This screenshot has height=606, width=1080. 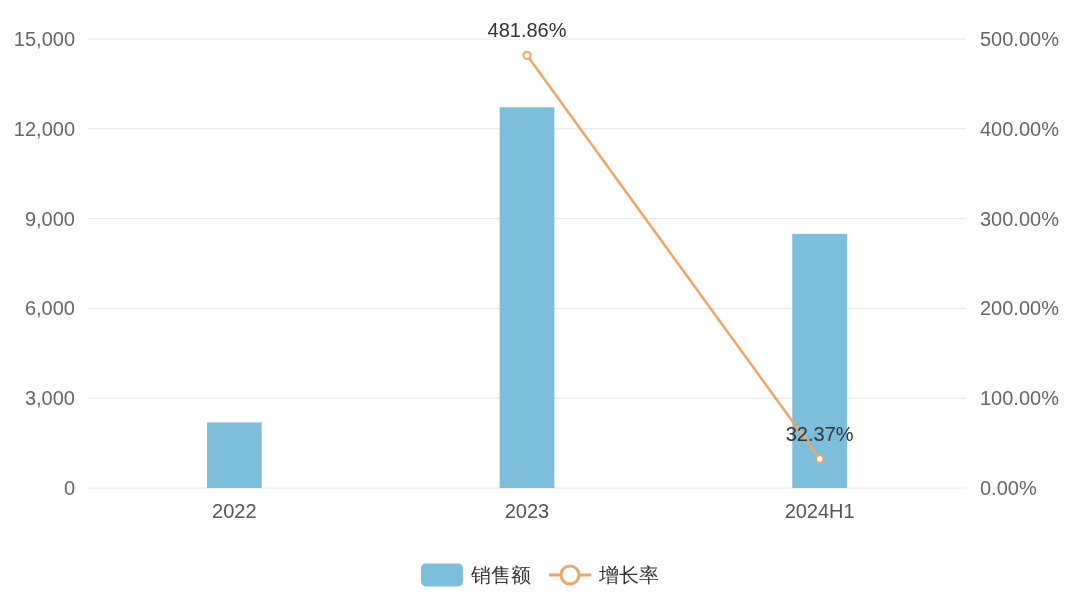 What do you see at coordinates (628, 575) in the screenshot?
I see `legend-label: 增长率` at bounding box center [628, 575].